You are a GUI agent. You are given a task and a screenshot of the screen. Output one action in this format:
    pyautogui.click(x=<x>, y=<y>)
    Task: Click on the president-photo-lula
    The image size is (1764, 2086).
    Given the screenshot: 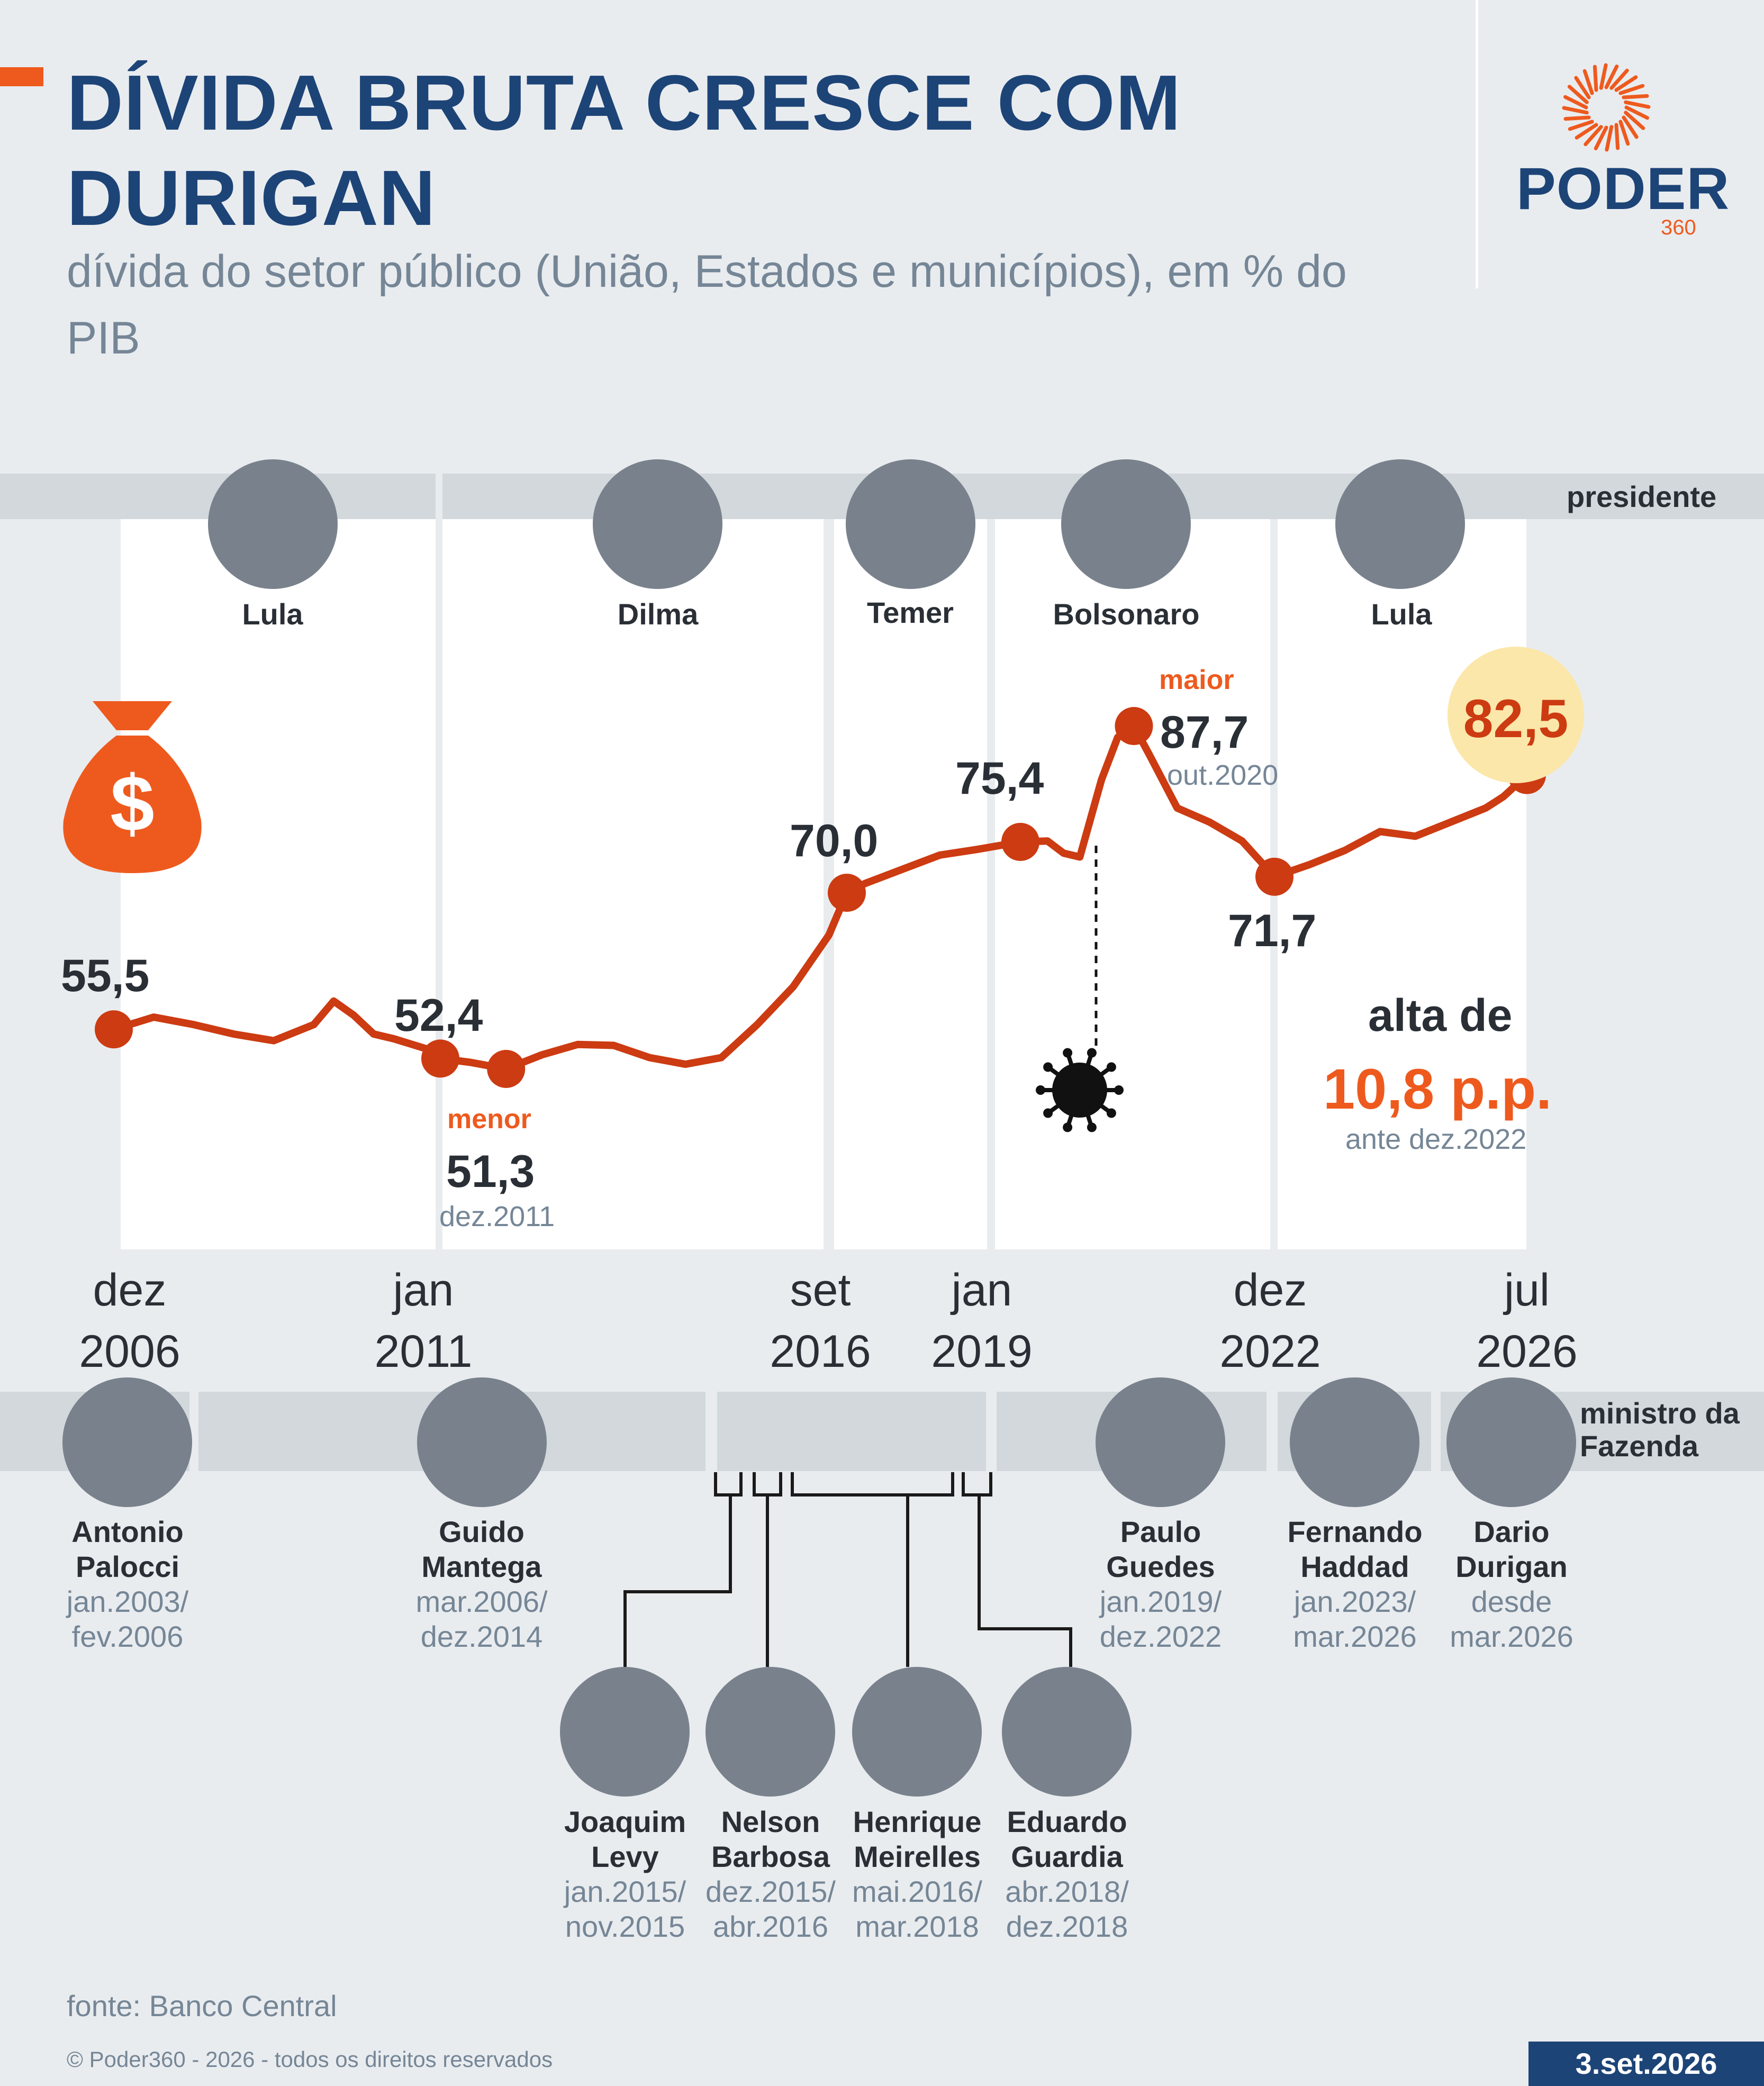 What is the action you would take?
    pyautogui.click(x=273, y=524)
    